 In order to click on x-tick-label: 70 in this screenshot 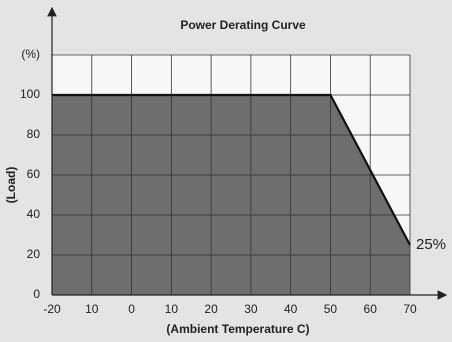, I will do `click(410, 309)`.